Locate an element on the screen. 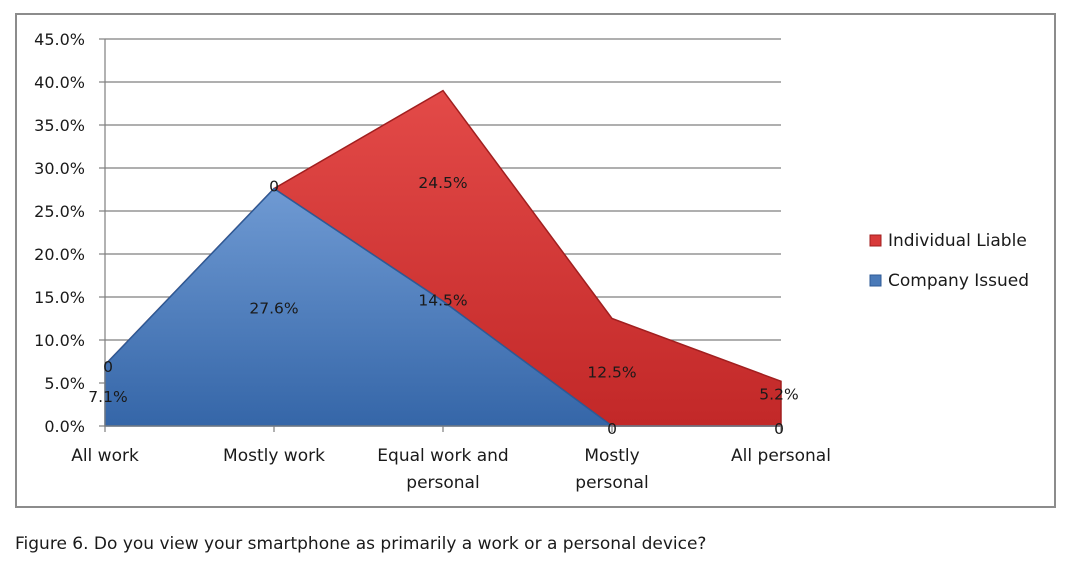 Image resolution: width=1076 pixels, height=571 pixels. y-tick-label: 40.0% is located at coordinates (59, 82).